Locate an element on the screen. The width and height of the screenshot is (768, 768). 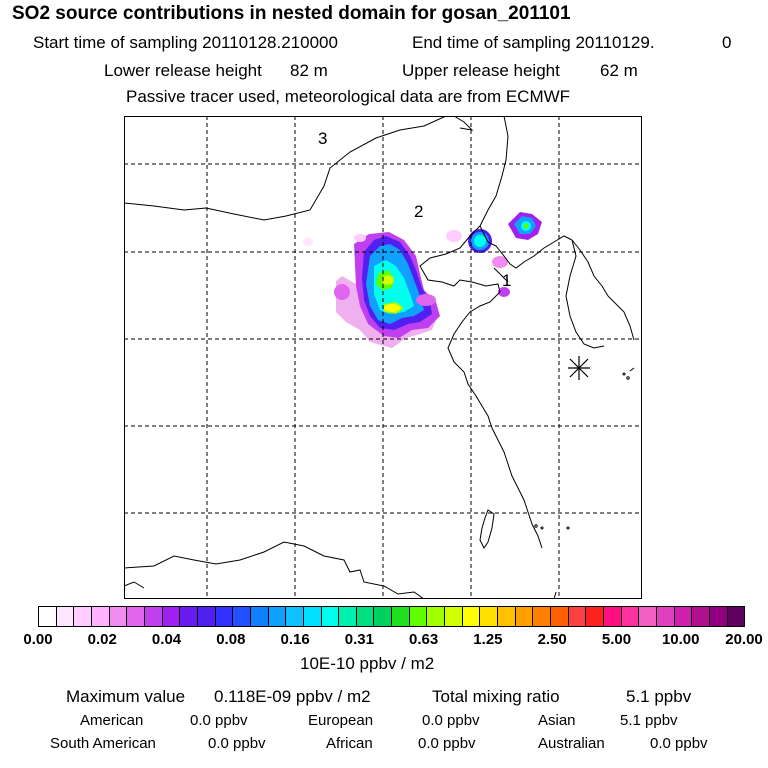
colorbar is located at coordinates (391, 616).